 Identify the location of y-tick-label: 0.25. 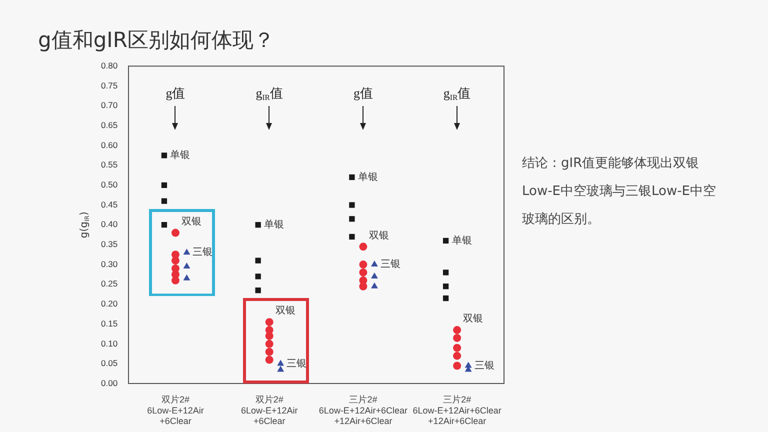
(109, 283).